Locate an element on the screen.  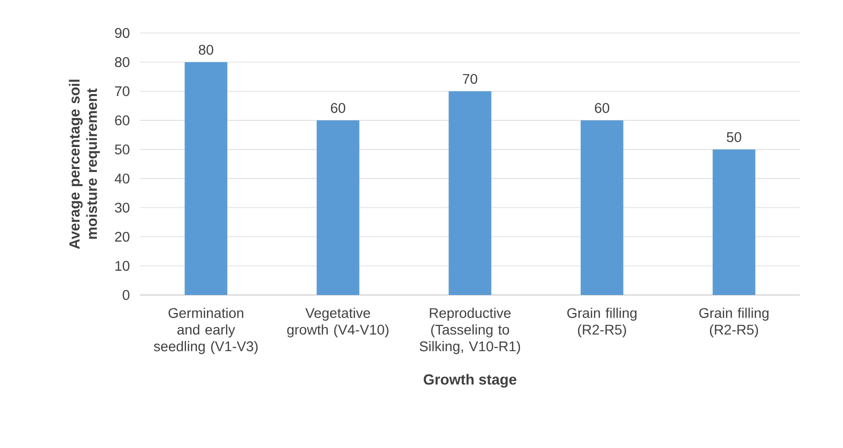
x-tick-label: Vegetative growth (V4-V10) is located at coordinates (337, 323).